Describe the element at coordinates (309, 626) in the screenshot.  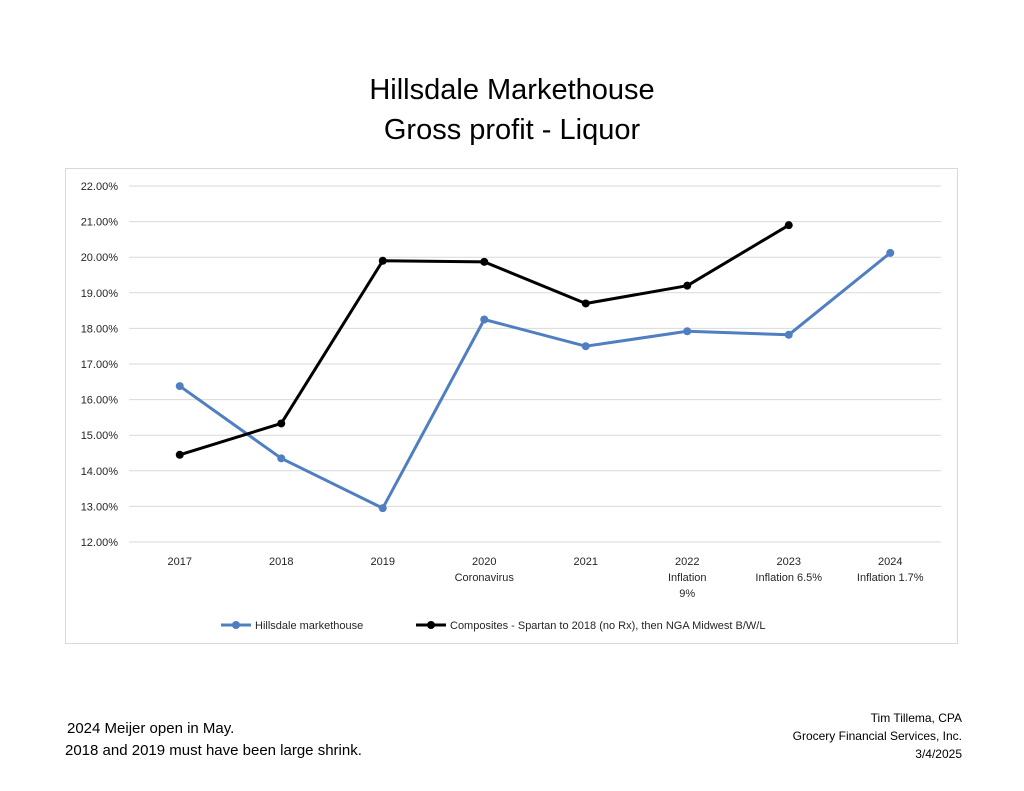
I see `legend-label-1: Hillsdale markethouse` at that location.